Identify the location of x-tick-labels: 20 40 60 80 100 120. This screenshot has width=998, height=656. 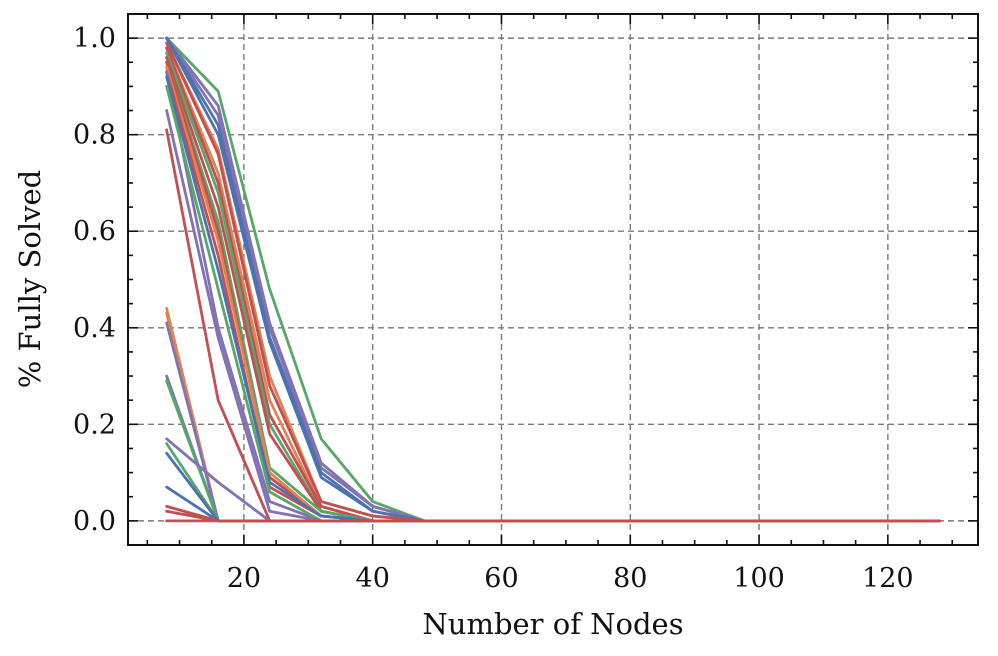
(570, 578).